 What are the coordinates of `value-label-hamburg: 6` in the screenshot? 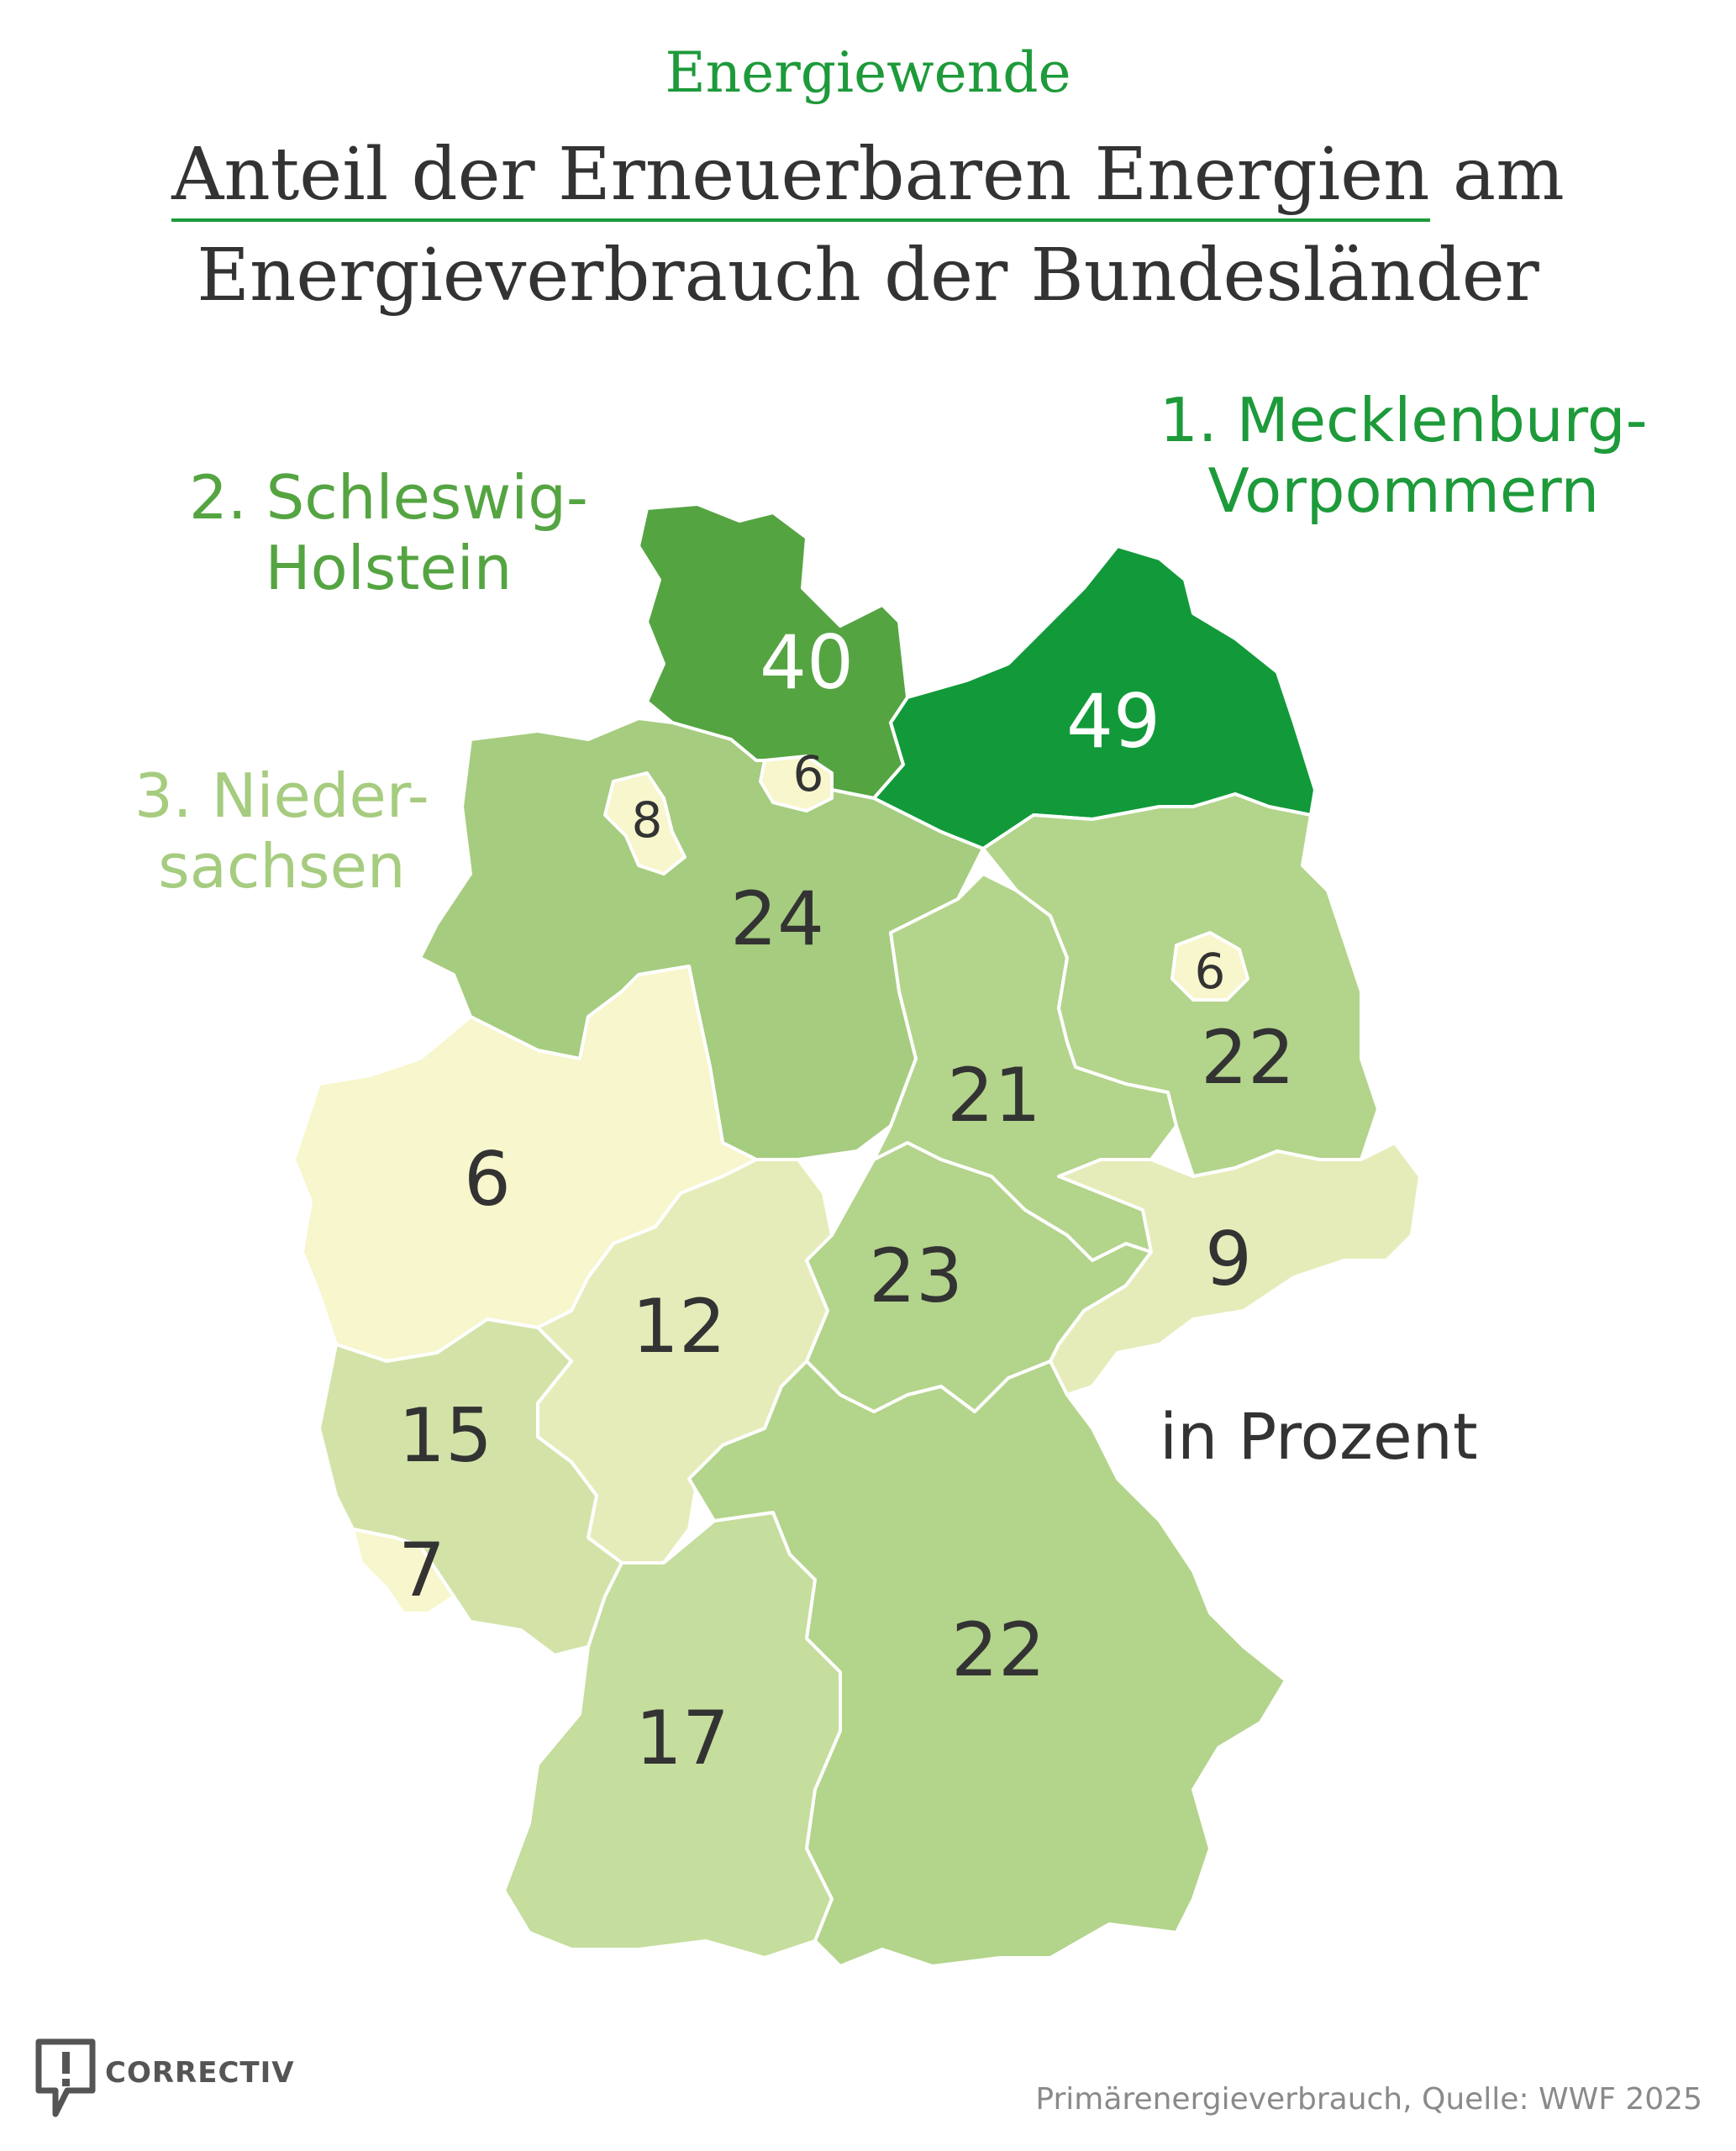 It's located at (808, 774).